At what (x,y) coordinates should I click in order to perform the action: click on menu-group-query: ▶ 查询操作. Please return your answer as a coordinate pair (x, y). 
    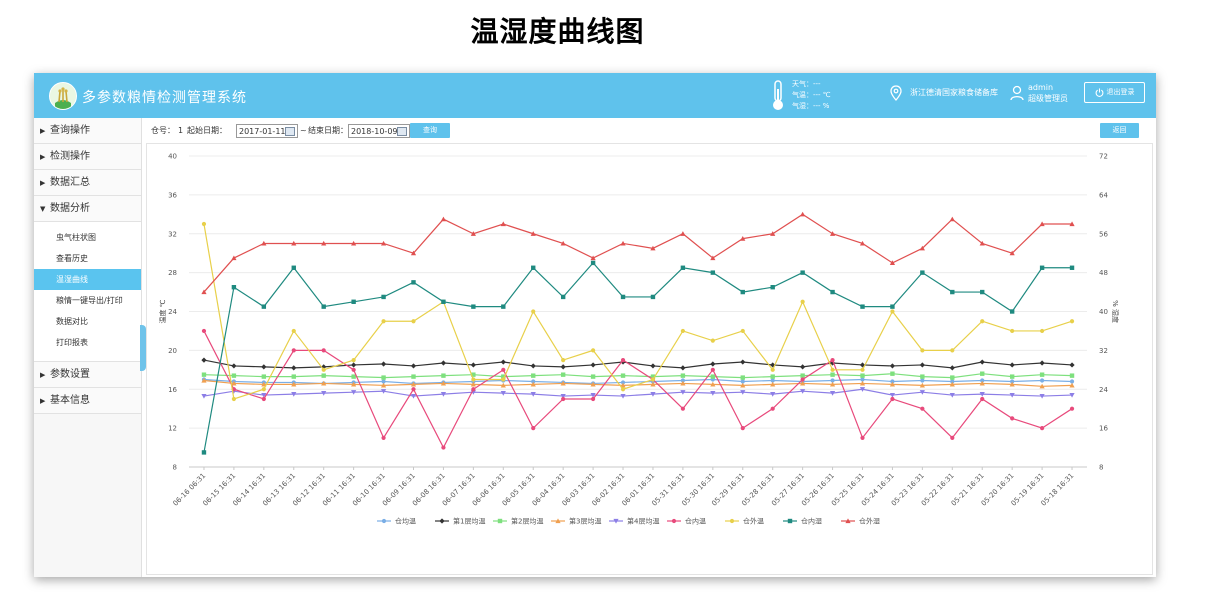
    Looking at the image, I should click on (87, 131).